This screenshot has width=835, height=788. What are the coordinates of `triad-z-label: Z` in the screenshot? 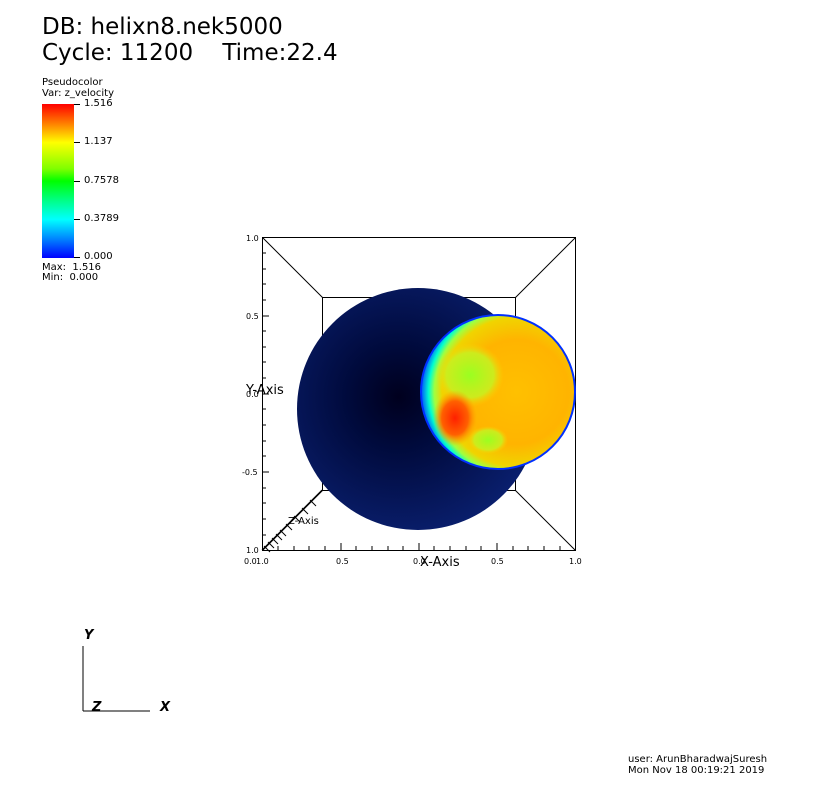 It's located at (96, 707).